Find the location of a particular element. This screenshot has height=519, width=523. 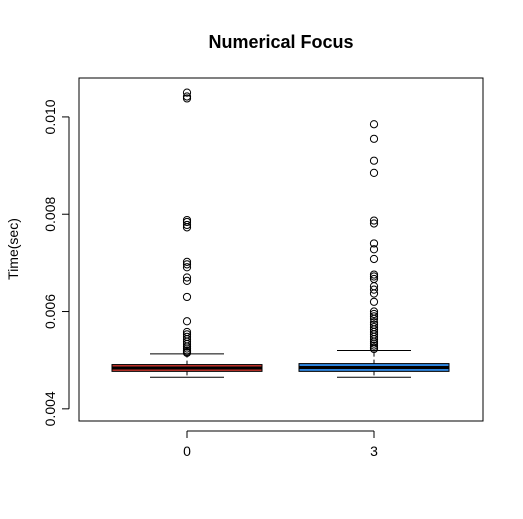

y-tick-label: 0.010 is located at coordinates (50, 116).